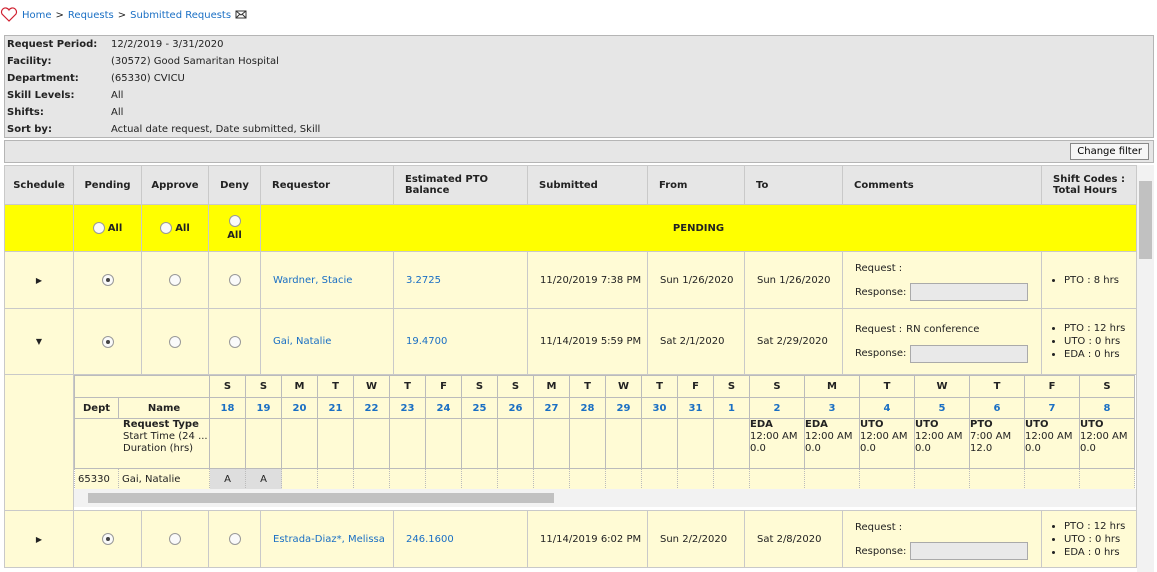 The image size is (1157, 572). I want to click on filter-row: Facility:(30572) Good Samaritan Hospital, so click(143, 61).